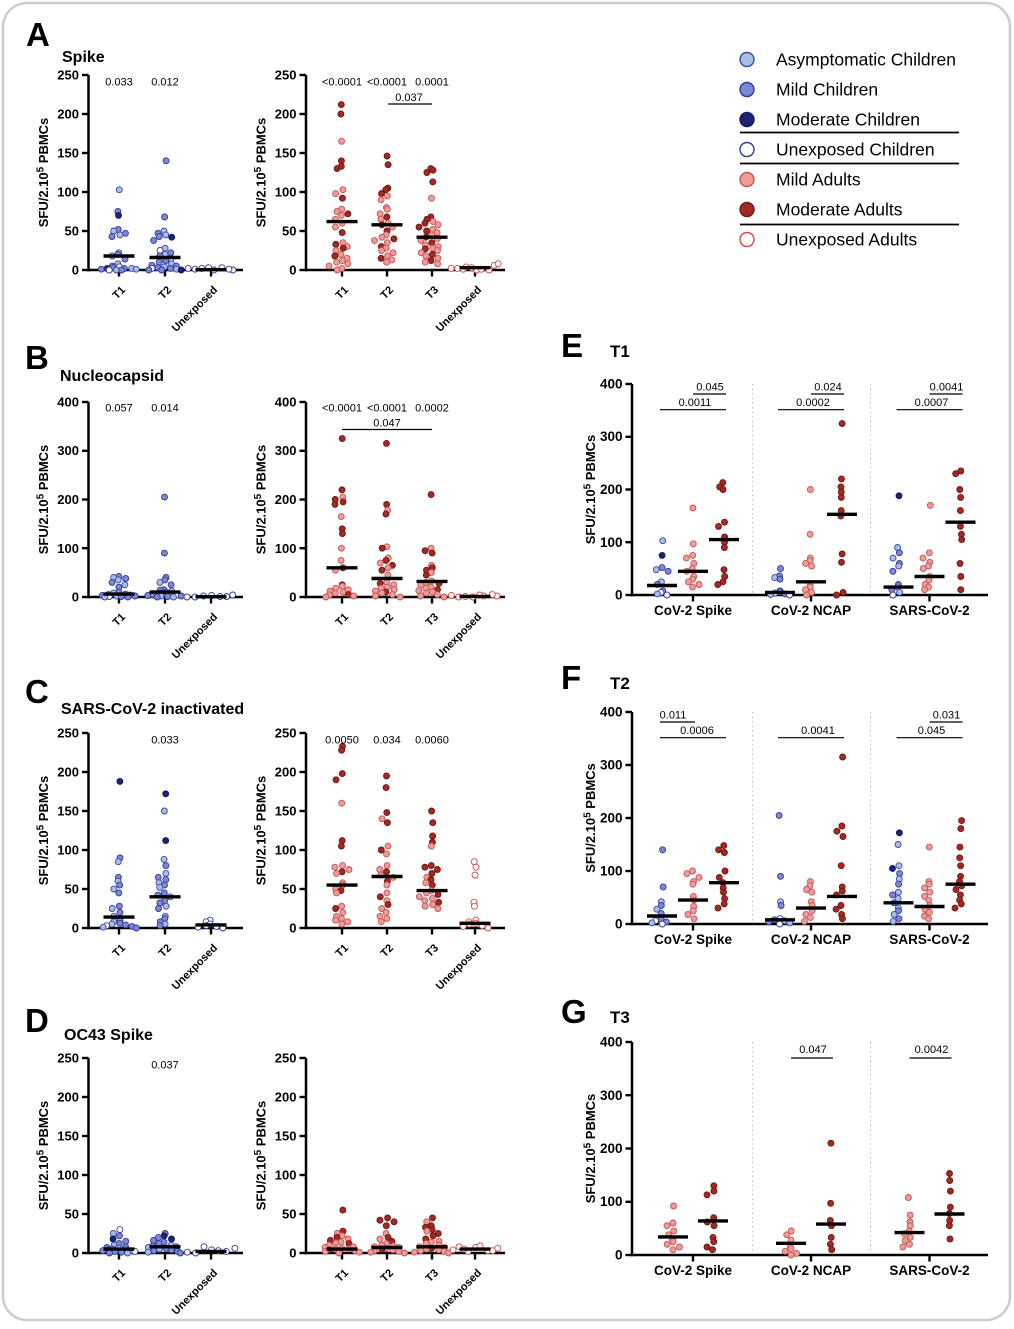 Image resolution: width=1014 pixels, height=1329 pixels. Describe the element at coordinates (855, 150) in the screenshot. I see `svg-text: Unexposed Children` at that location.